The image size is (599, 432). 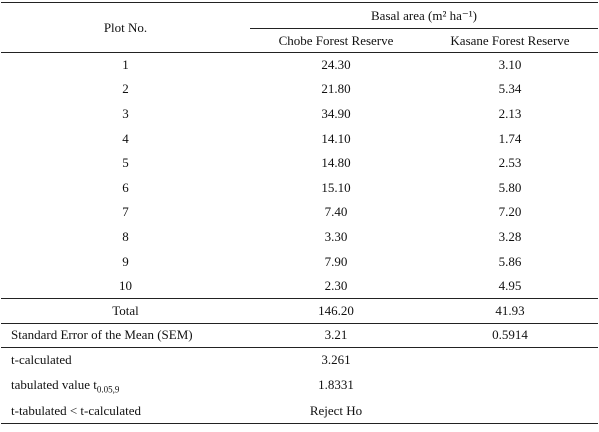 I want to click on plot-number: 7, so click(x=125, y=212).